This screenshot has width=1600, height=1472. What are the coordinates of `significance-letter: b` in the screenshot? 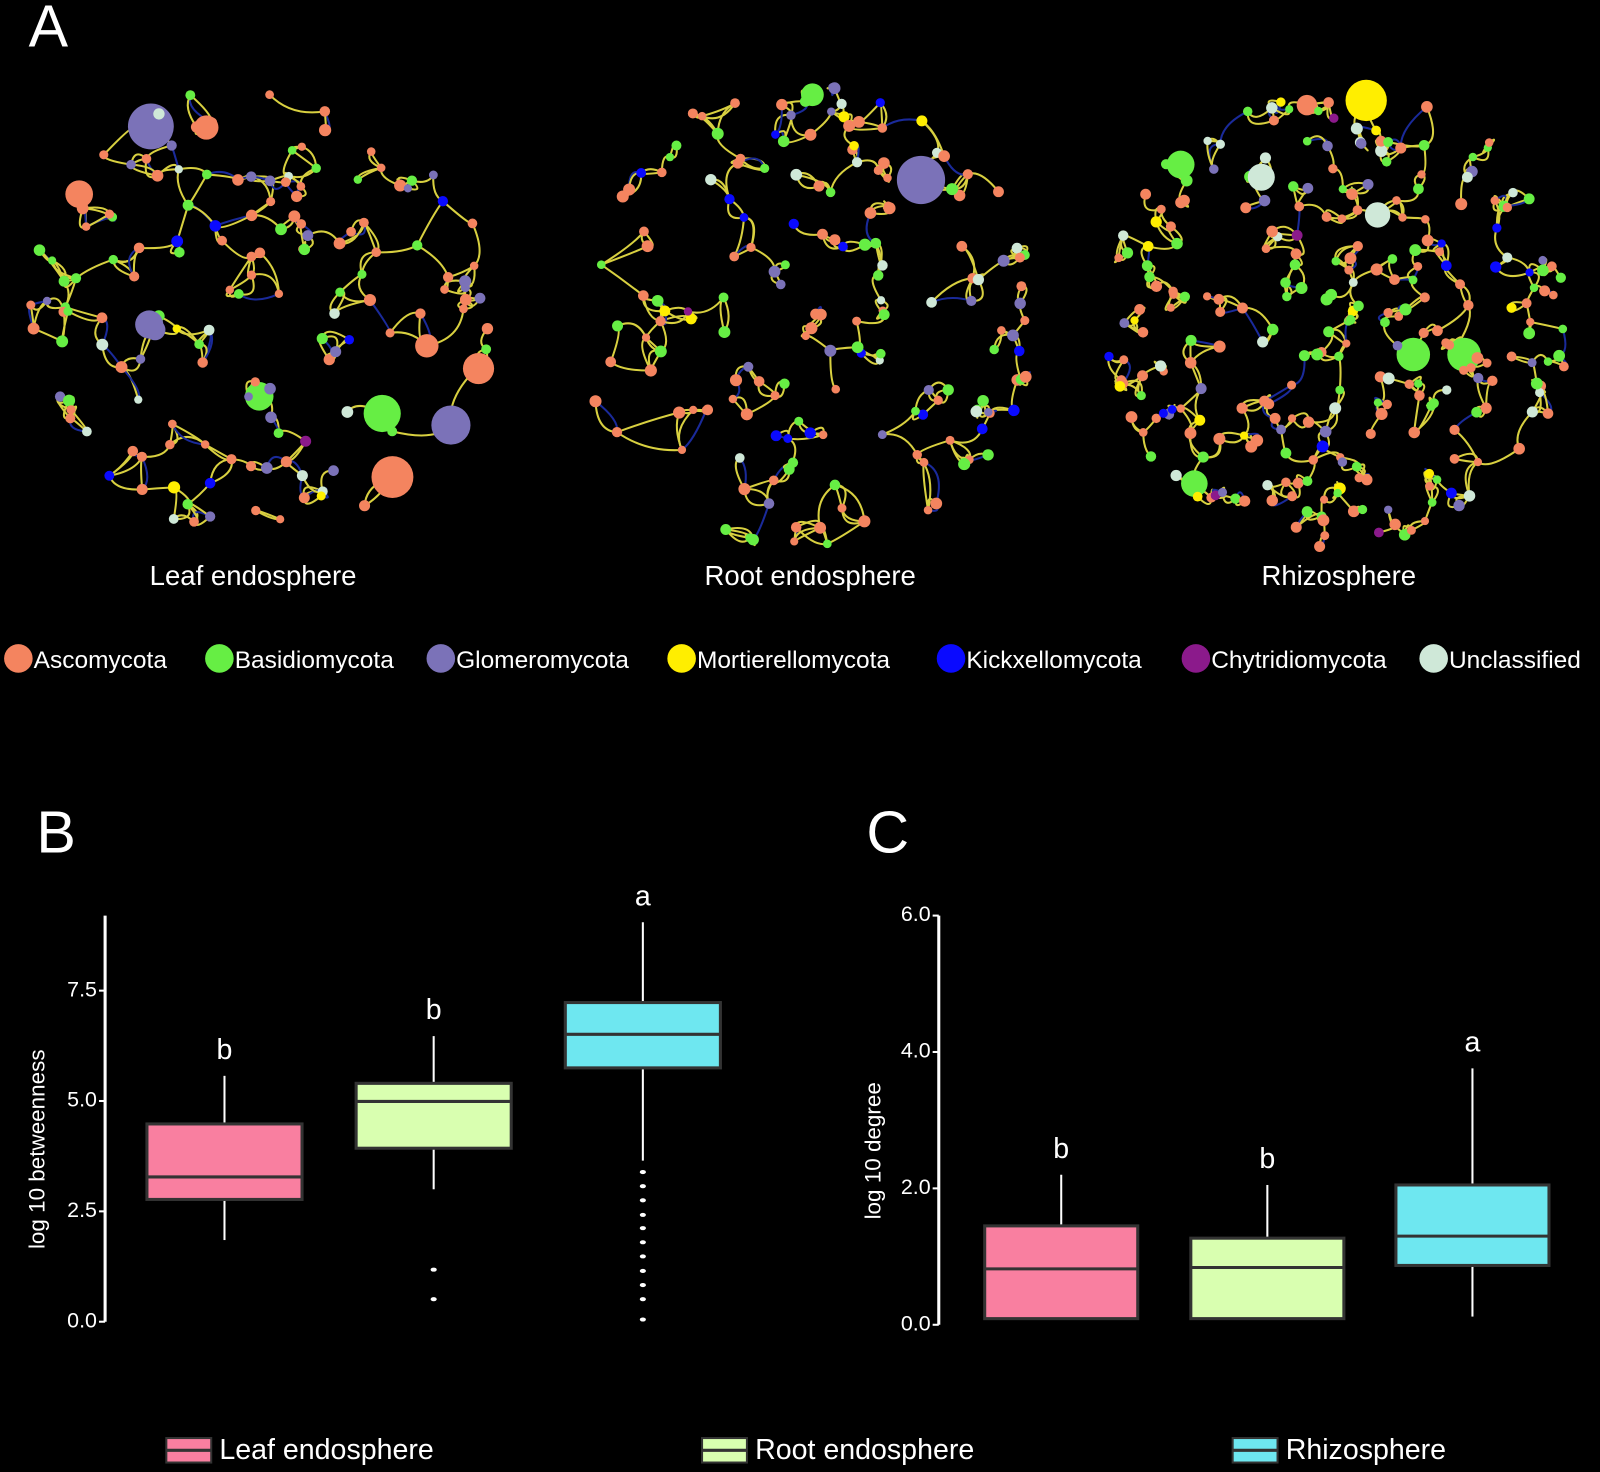 It's located at (1061, 1149).